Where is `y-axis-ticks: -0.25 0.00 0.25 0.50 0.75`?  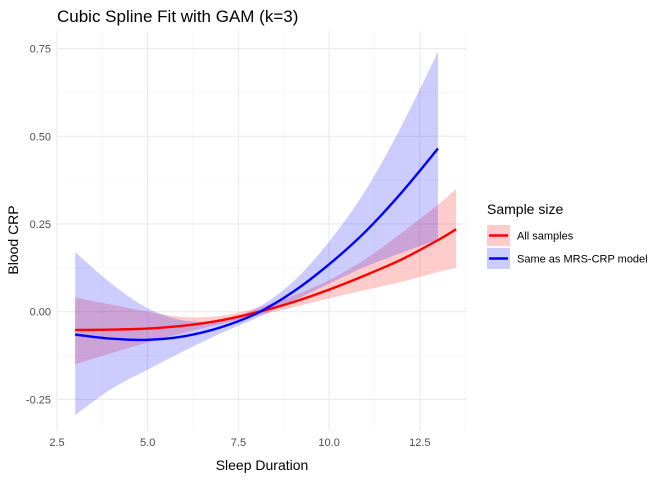
y-axis-ticks: -0.25 0.00 0.25 0.50 0.75 is located at coordinates (38, 225).